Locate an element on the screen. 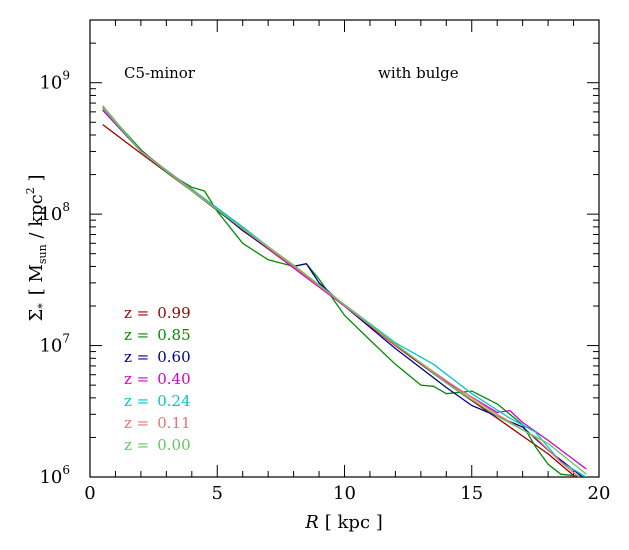  legend-entry: z = 0.85 is located at coordinates (157, 335).